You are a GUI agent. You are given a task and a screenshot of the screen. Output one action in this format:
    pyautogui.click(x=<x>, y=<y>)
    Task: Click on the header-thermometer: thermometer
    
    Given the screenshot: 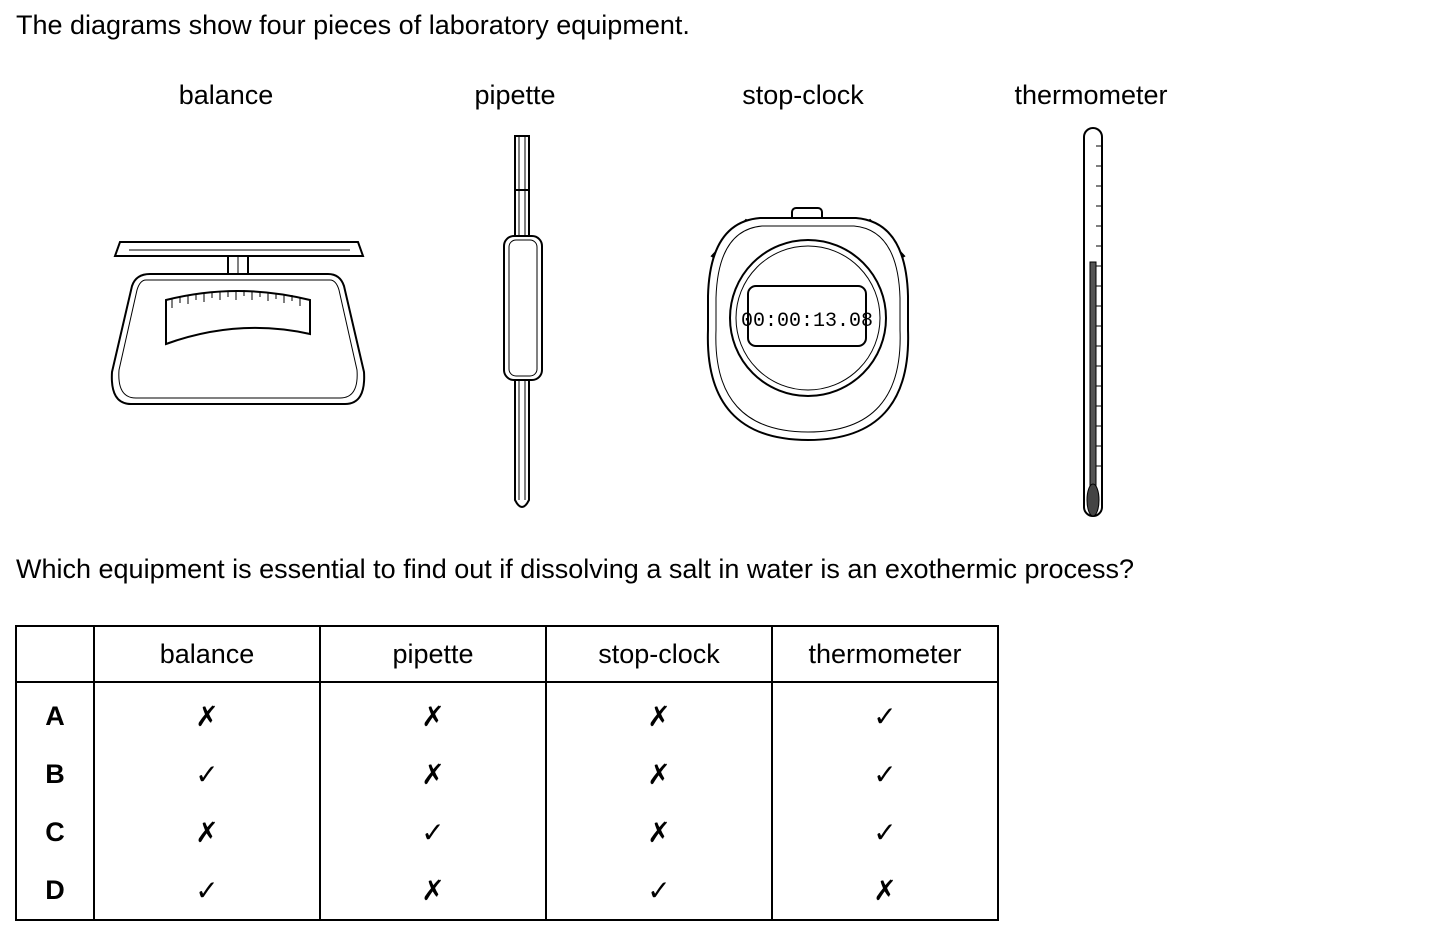 What is the action you would take?
    pyautogui.click(x=885, y=654)
    